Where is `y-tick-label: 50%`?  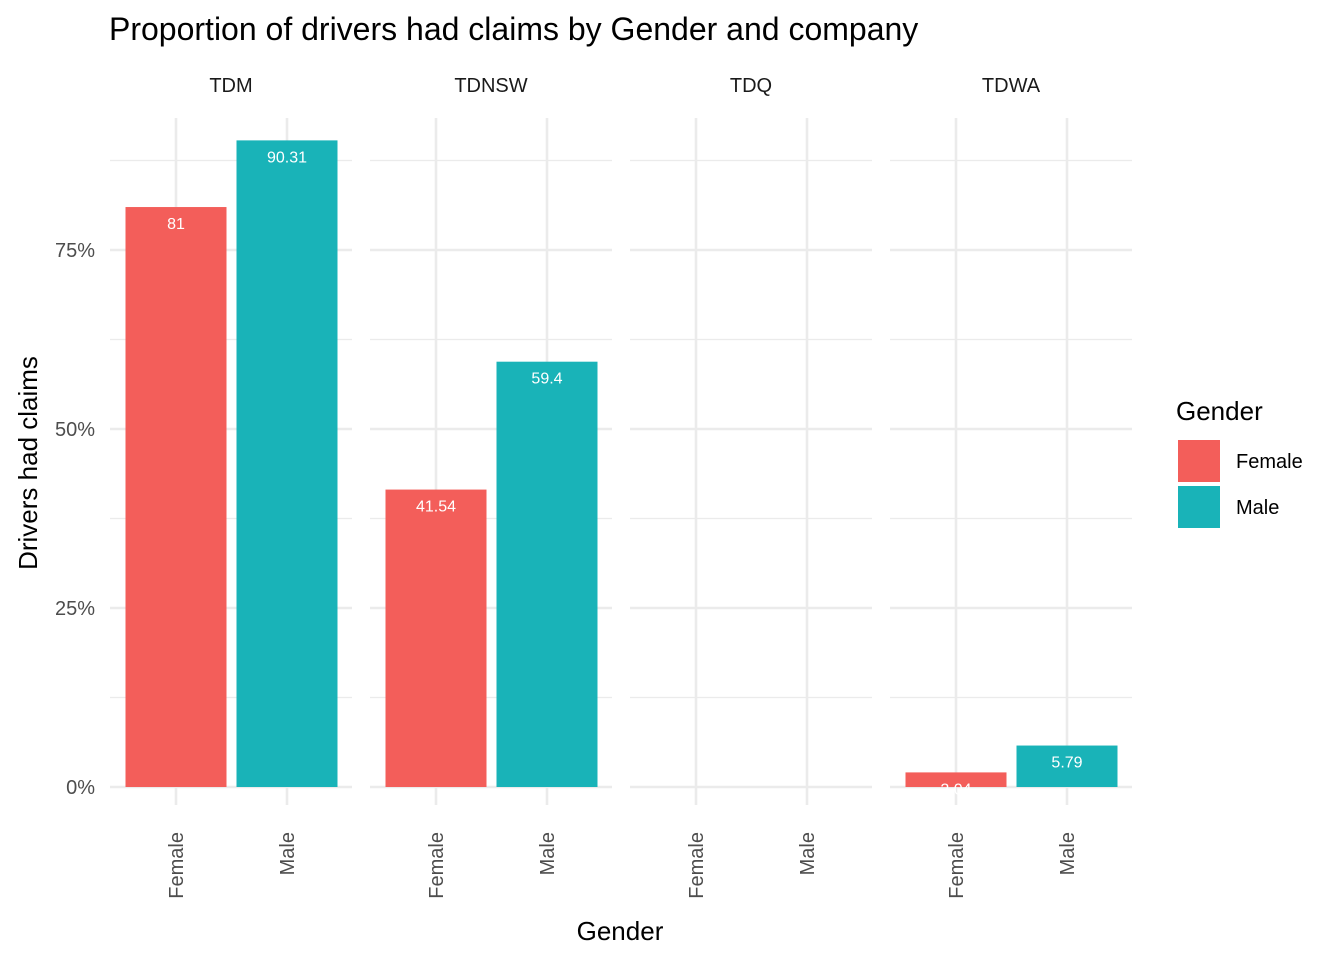 y-tick-label: 50% is located at coordinates (75, 430).